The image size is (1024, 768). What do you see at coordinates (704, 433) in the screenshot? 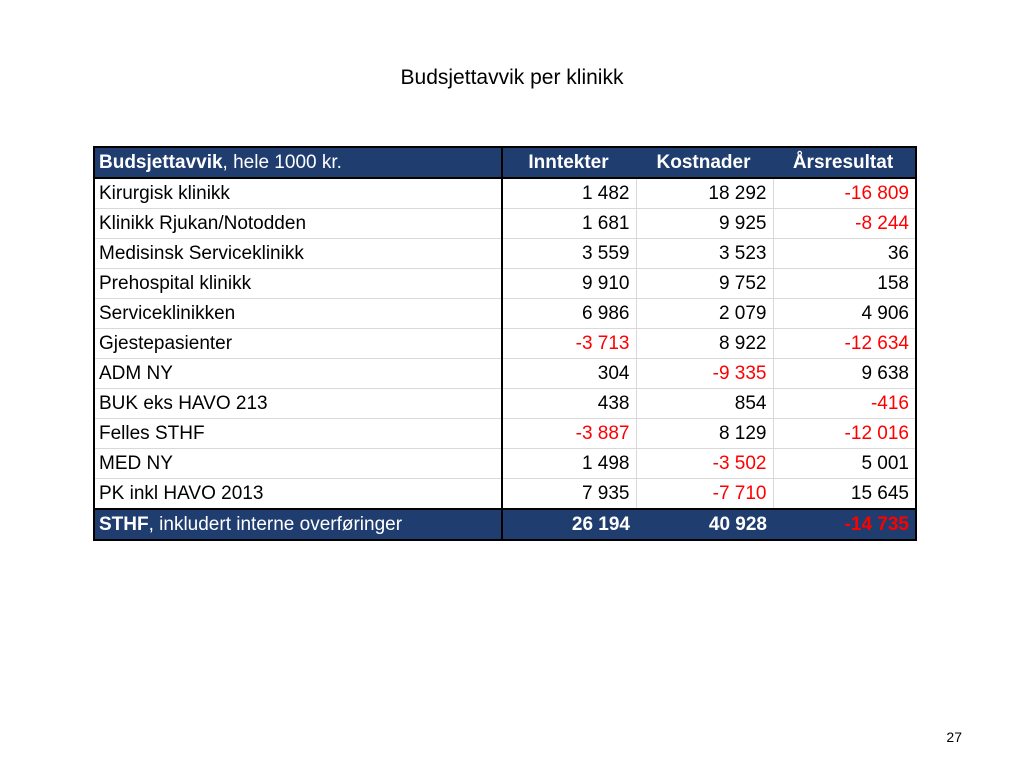
I see `table-cell: 8 129` at bounding box center [704, 433].